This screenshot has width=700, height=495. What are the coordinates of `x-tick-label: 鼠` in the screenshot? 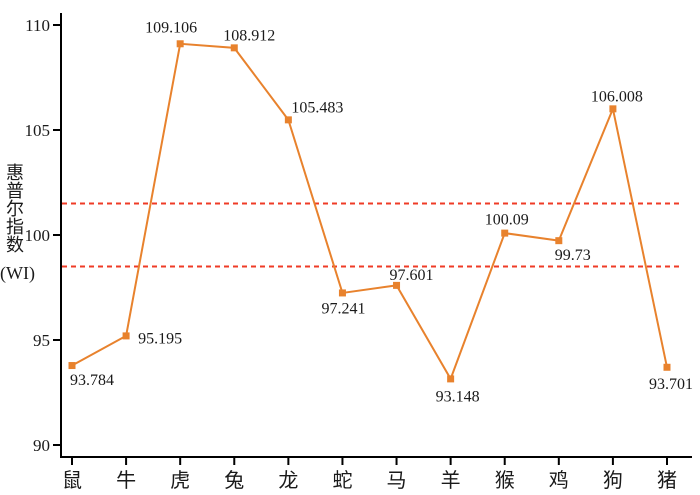 It's located at (72, 480).